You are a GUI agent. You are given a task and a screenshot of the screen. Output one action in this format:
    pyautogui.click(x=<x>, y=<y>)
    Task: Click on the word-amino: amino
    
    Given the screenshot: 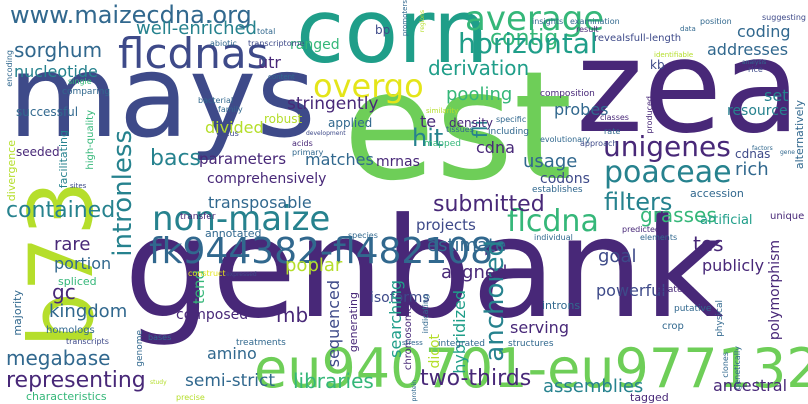 What is the action you would take?
    pyautogui.click(x=232, y=353)
    